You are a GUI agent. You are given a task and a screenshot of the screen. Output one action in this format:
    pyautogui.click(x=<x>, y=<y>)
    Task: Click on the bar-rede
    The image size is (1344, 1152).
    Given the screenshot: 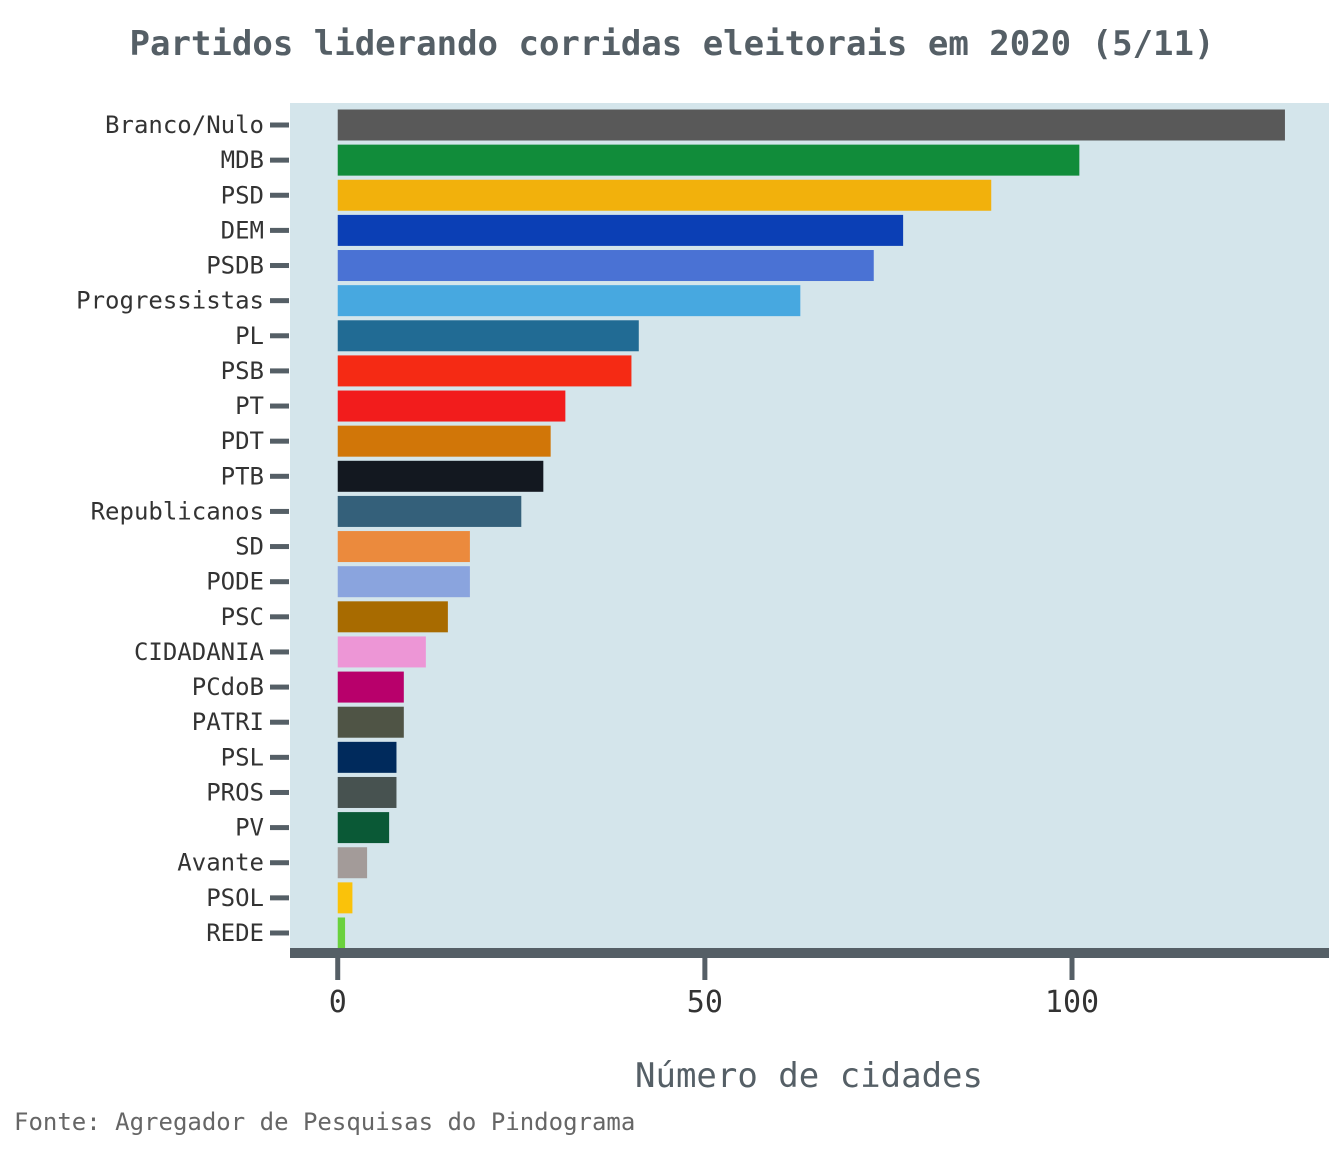 What is the action you would take?
    pyautogui.click(x=341, y=933)
    